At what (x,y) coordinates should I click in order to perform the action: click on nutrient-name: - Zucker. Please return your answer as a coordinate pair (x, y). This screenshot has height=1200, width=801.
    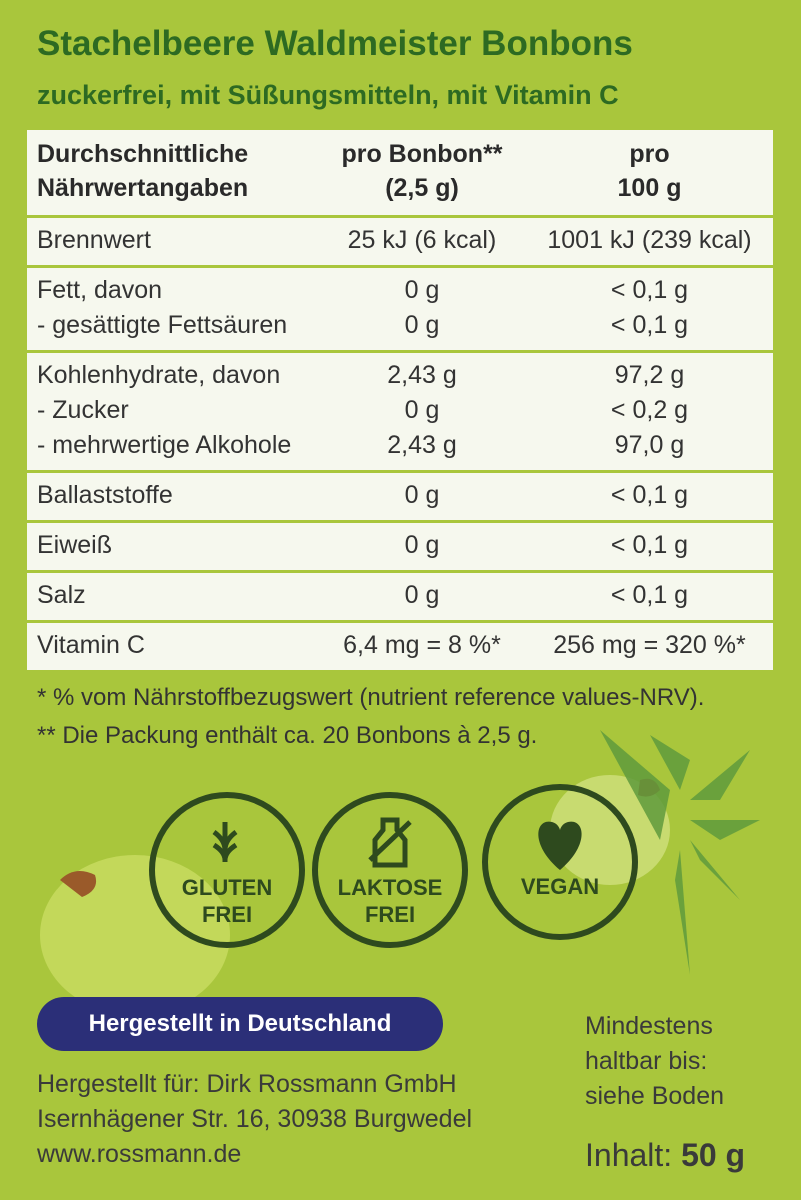
    Looking at the image, I should click on (83, 410).